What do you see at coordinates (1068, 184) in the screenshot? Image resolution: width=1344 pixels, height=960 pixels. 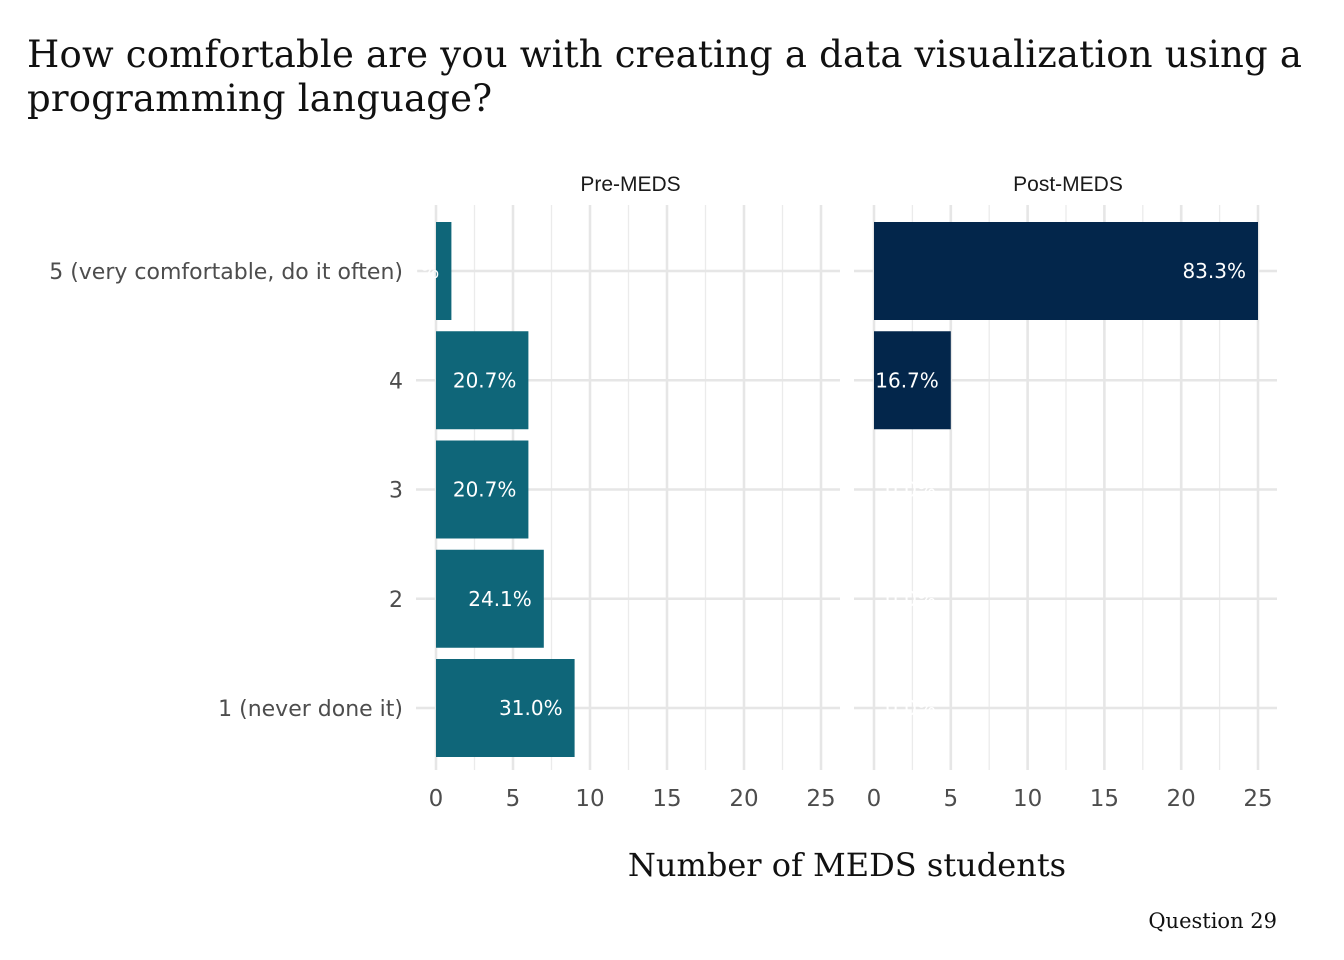 I see `panel-title-post-meds: Post-MEDS` at bounding box center [1068, 184].